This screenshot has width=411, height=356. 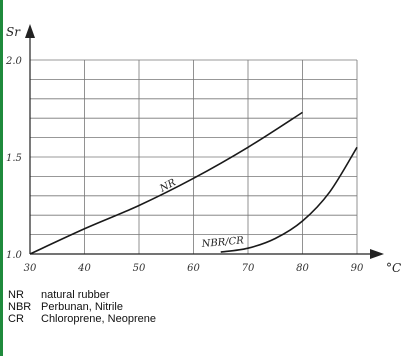 What do you see at coordinates (302, 268) in the screenshot?
I see `x-tick-label: 80` at bounding box center [302, 268].